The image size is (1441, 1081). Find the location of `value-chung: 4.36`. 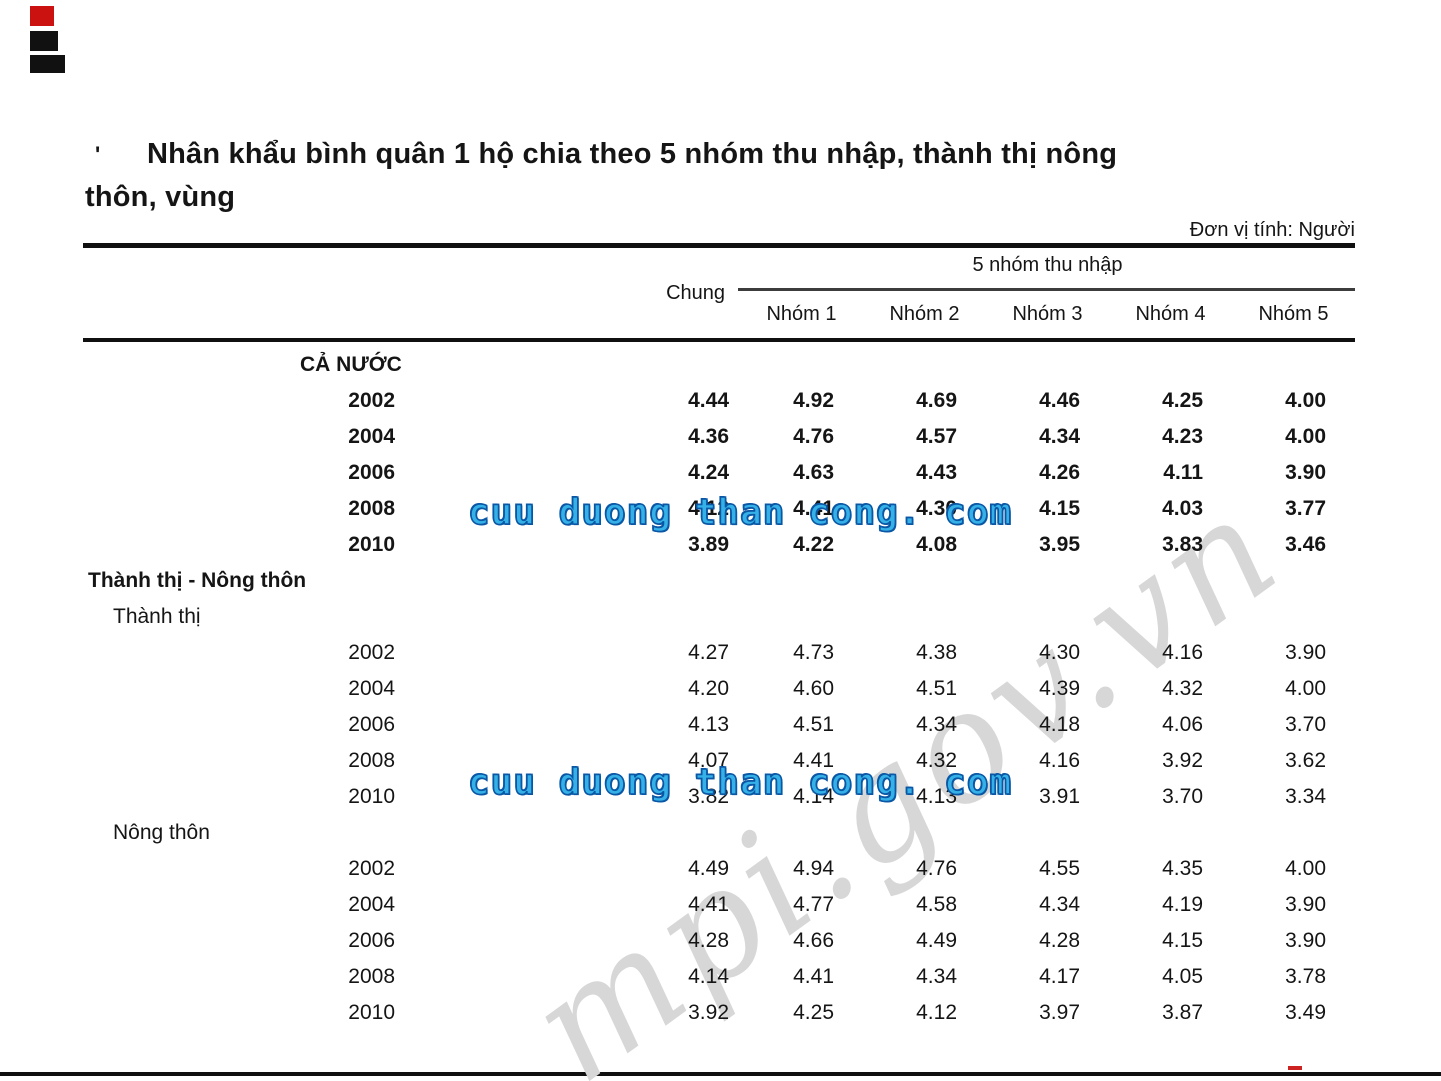

value-chung: 4.36 is located at coordinates (708, 436).